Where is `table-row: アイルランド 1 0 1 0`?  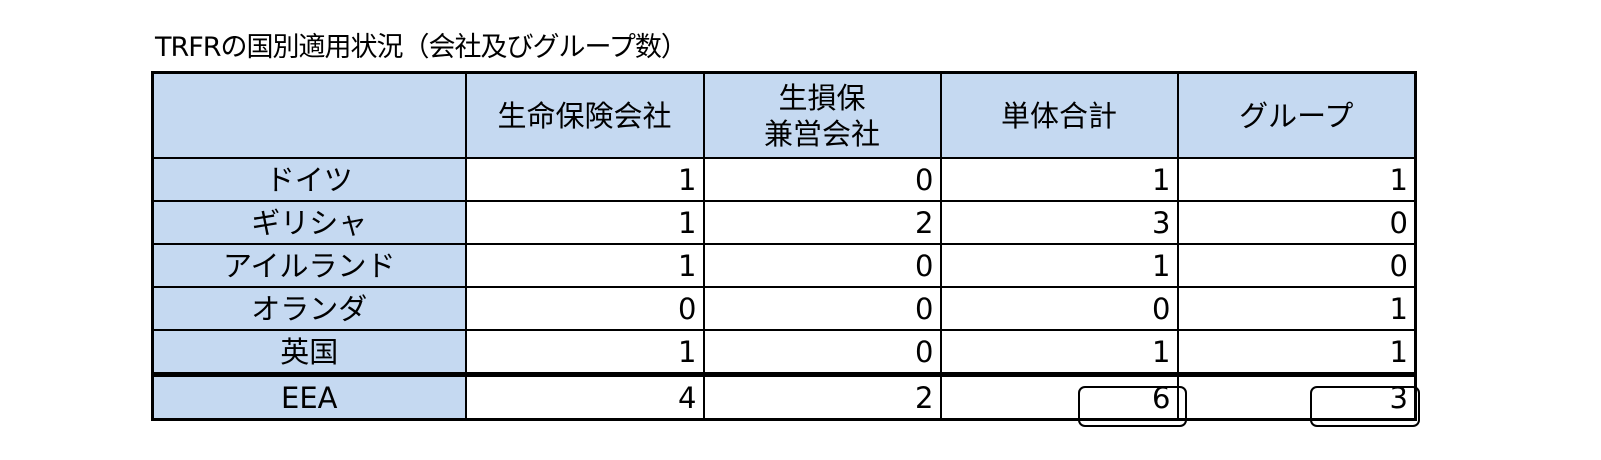 table-row: アイルランド 1 0 1 0 is located at coordinates (784, 265).